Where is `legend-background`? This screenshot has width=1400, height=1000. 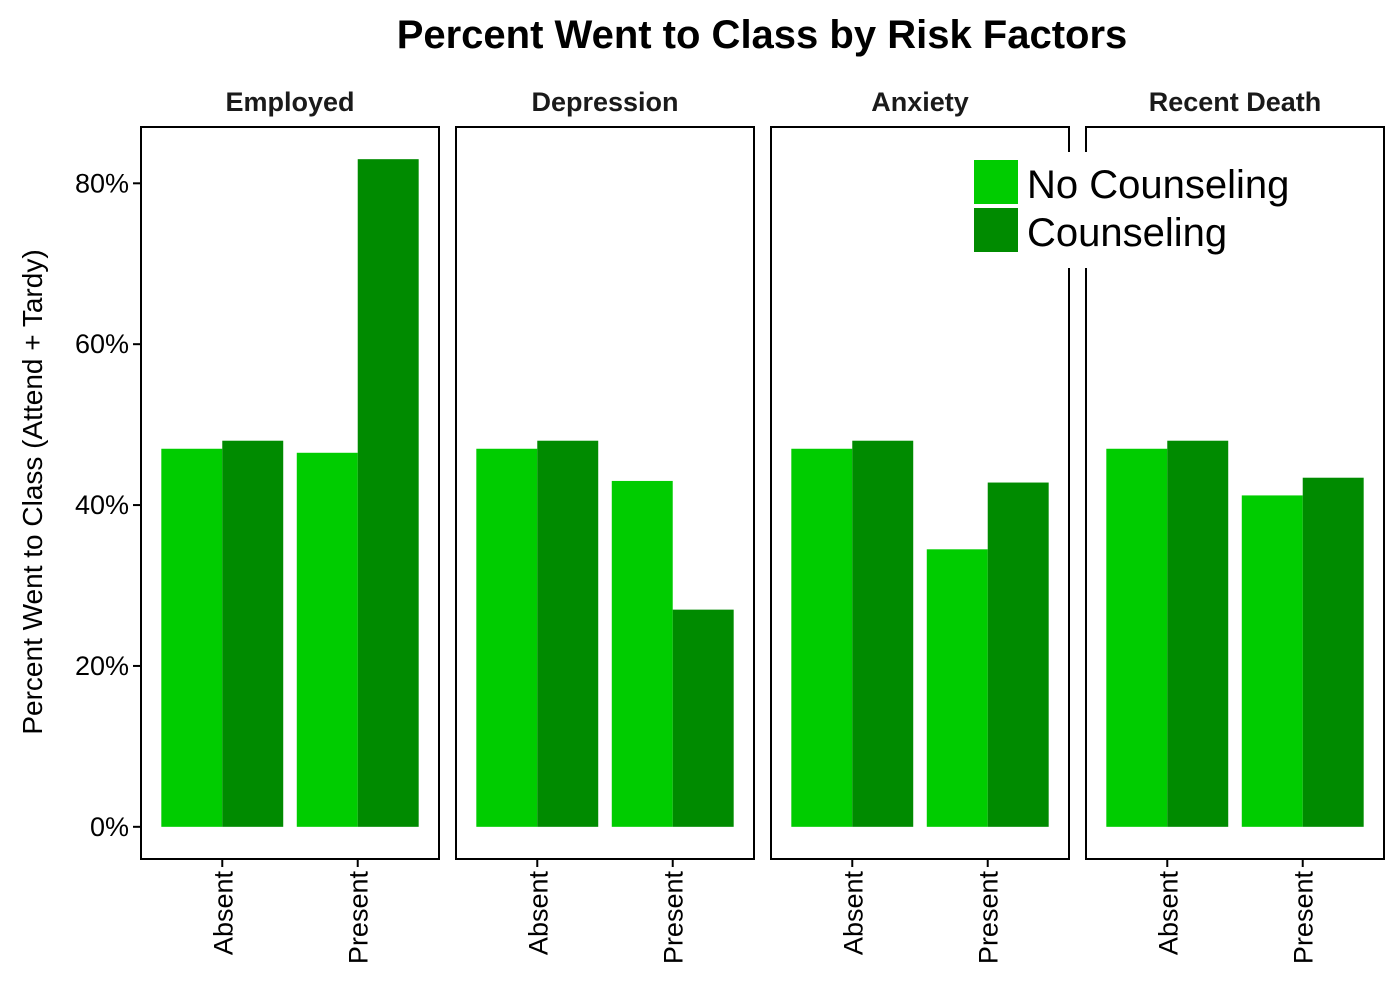
legend-background is located at coordinates (1135, 210).